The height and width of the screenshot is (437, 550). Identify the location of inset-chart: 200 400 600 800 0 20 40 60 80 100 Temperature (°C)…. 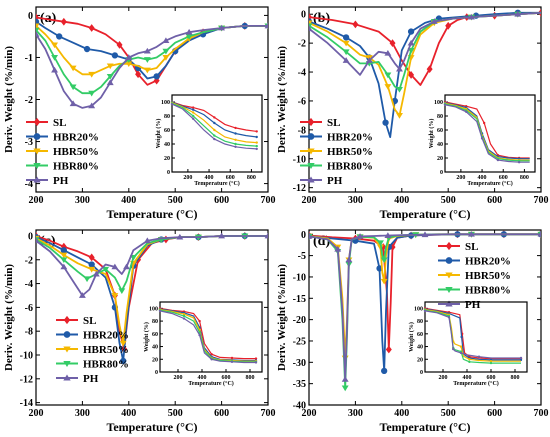
(203, 344).